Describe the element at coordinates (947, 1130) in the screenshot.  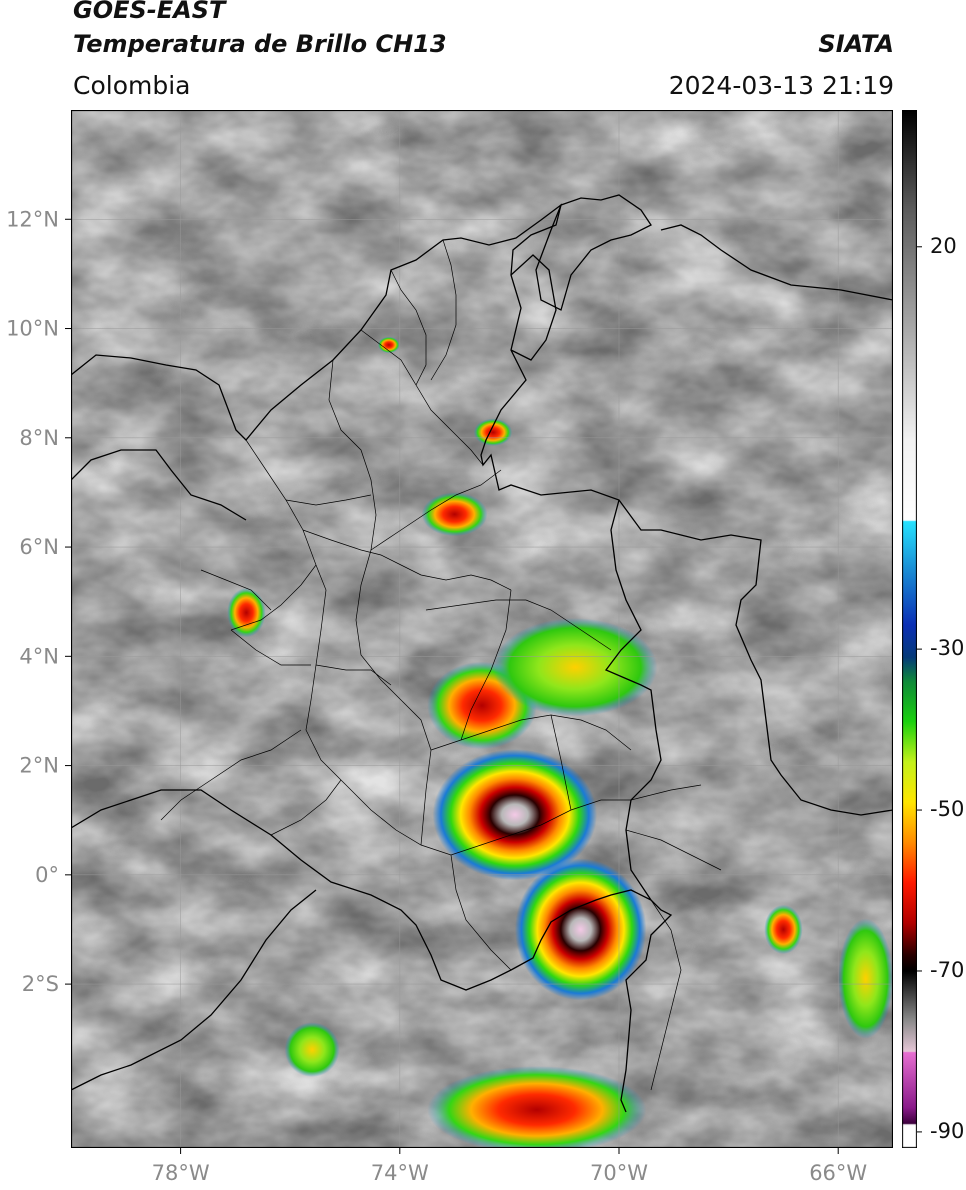
I see `colorbar-label: -90` at that location.